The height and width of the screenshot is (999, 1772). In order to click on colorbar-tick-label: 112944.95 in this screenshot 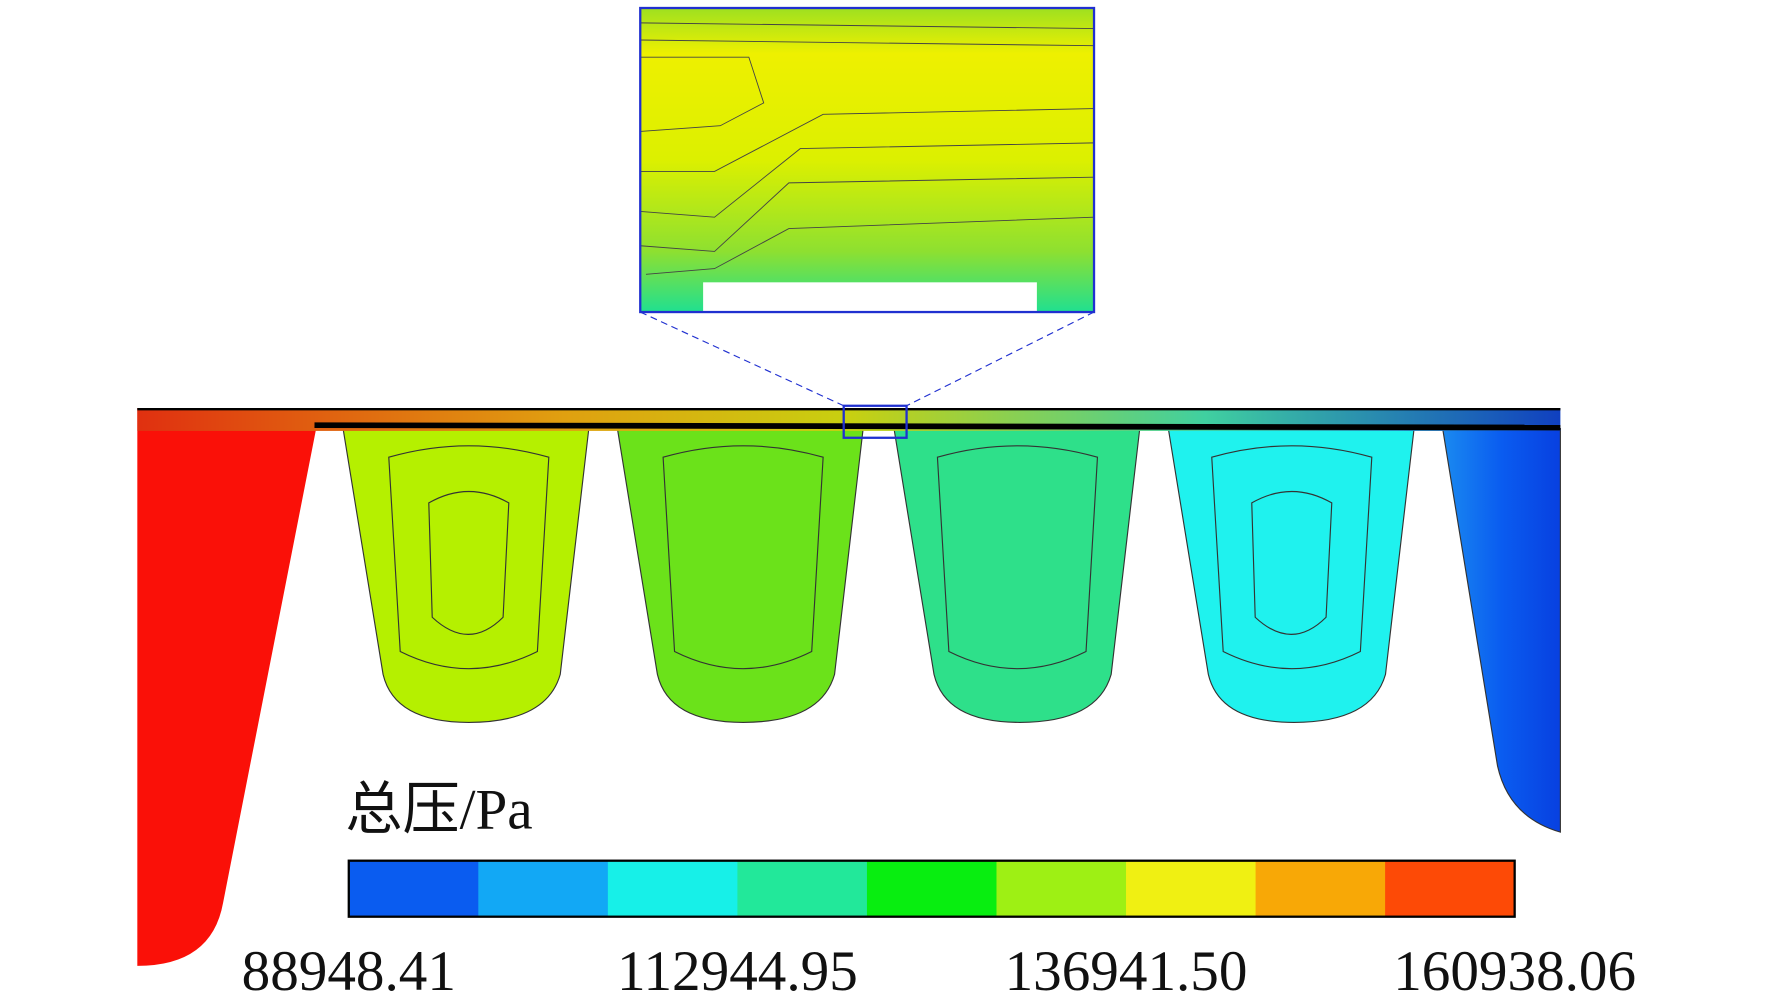, I will do `click(737, 969)`.